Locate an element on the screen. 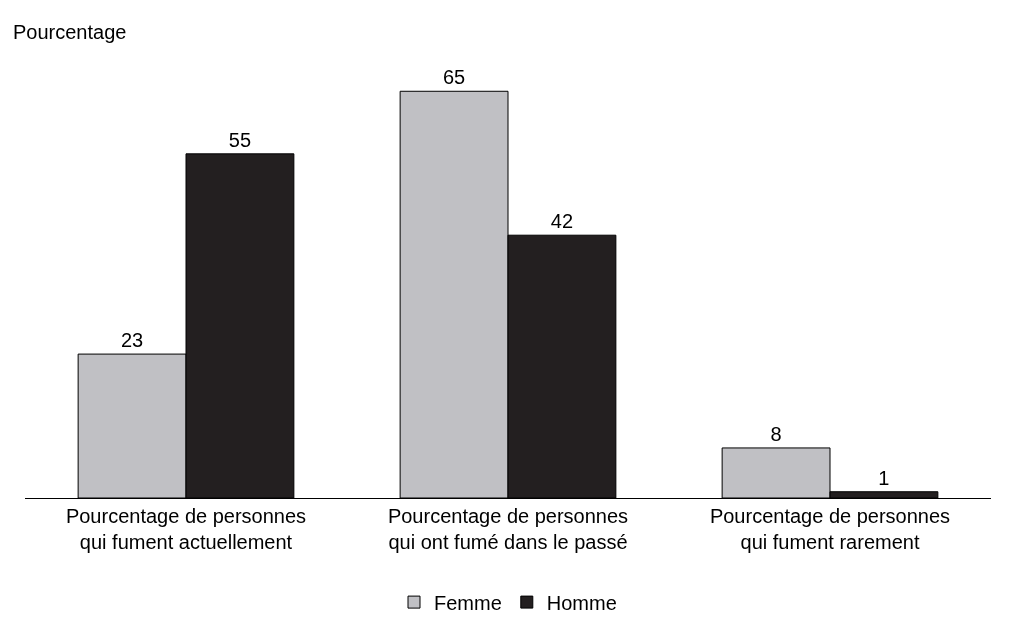  data-label: 42 is located at coordinates (562, 221).